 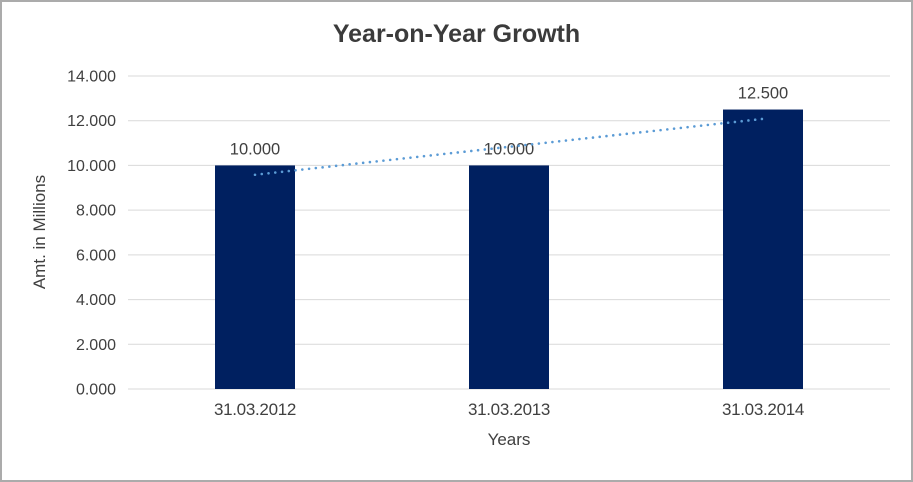 What do you see at coordinates (509, 439) in the screenshot?
I see `x-axis-title: Years` at bounding box center [509, 439].